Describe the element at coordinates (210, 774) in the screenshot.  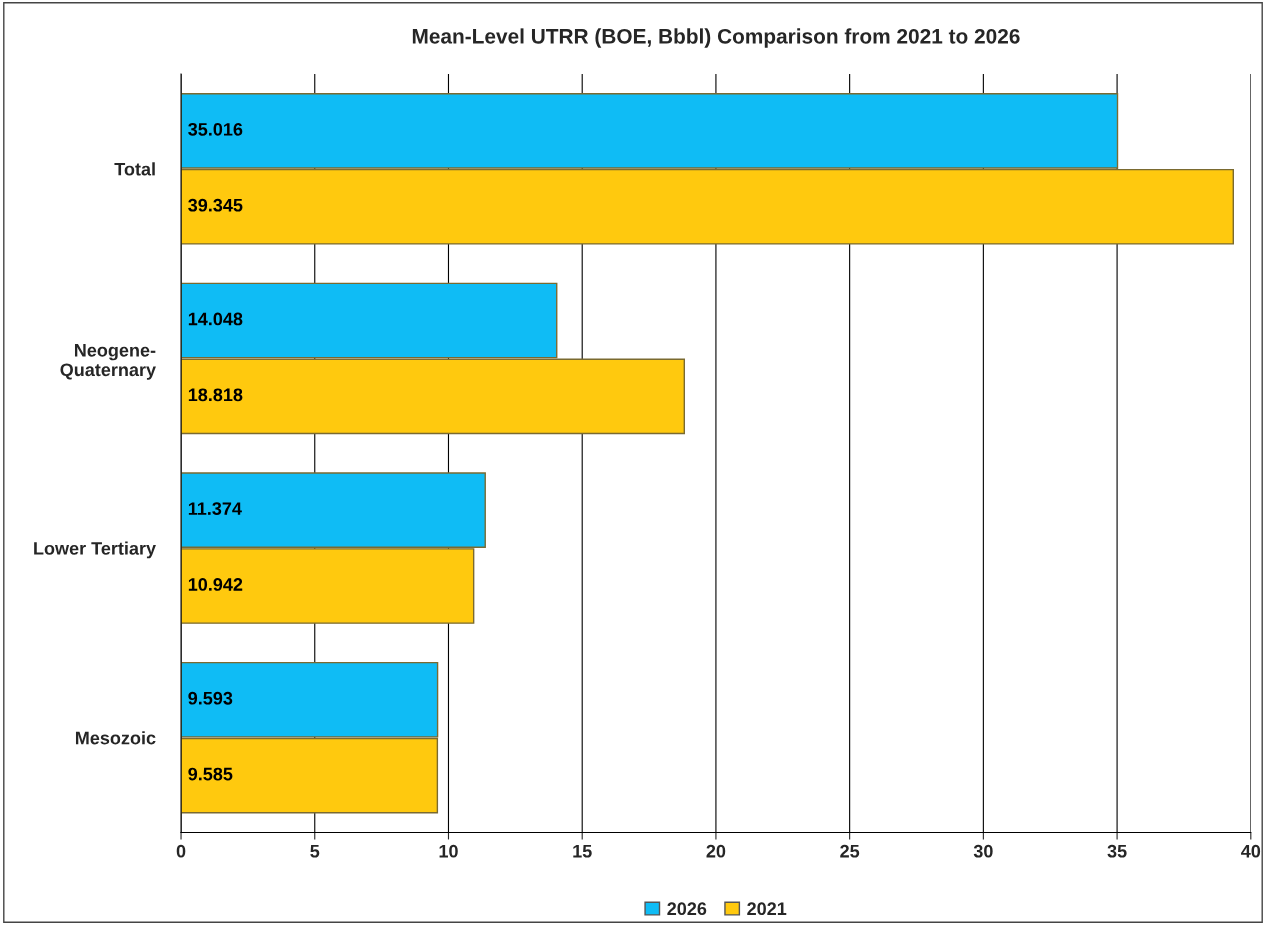
I see `data-label: 9.585` at that location.